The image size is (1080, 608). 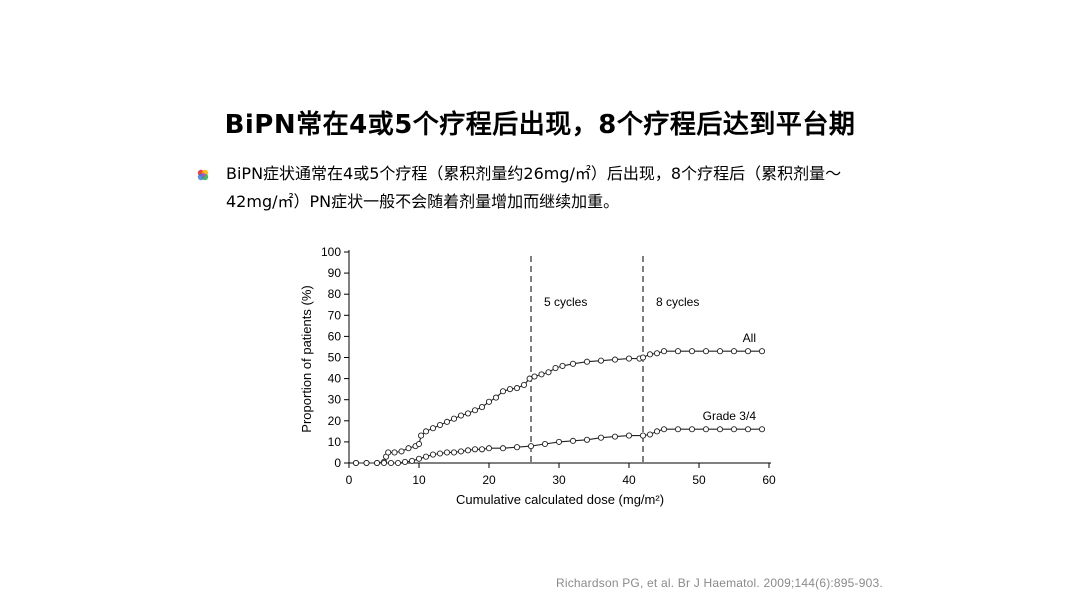 What do you see at coordinates (560, 499) in the screenshot?
I see `x-axis-label: Cumulative calculated dose (mg/m²)` at bounding box center [560, 499].